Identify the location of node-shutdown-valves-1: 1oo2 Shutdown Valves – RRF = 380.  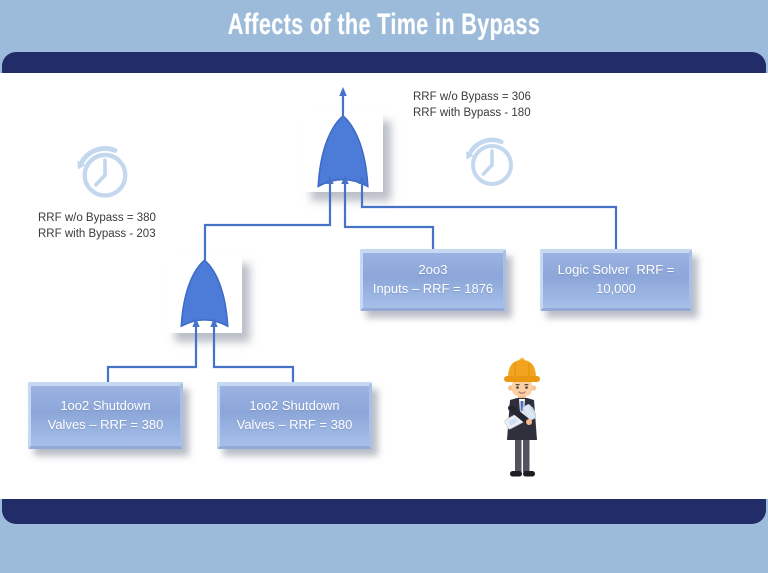
(105, 415).